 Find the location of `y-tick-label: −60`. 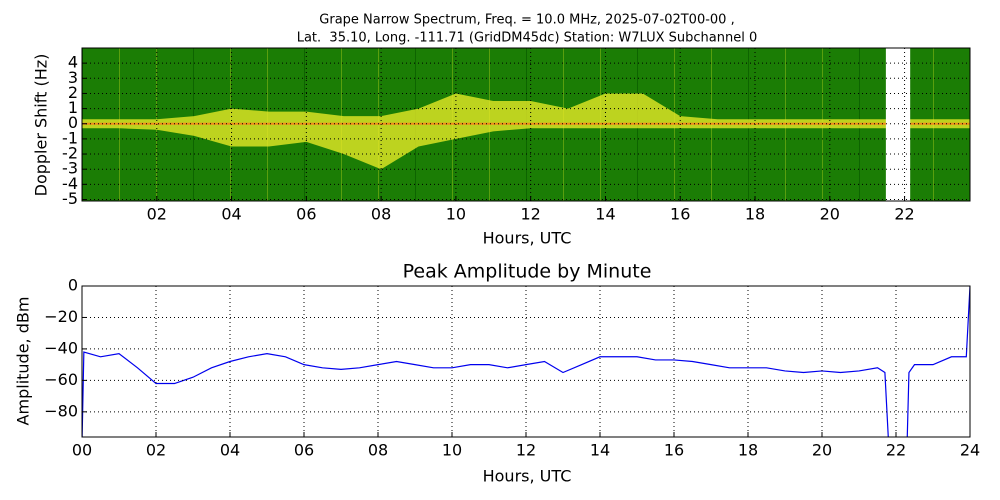

y-tick-label: −60 is located at coordinates (61, 379).